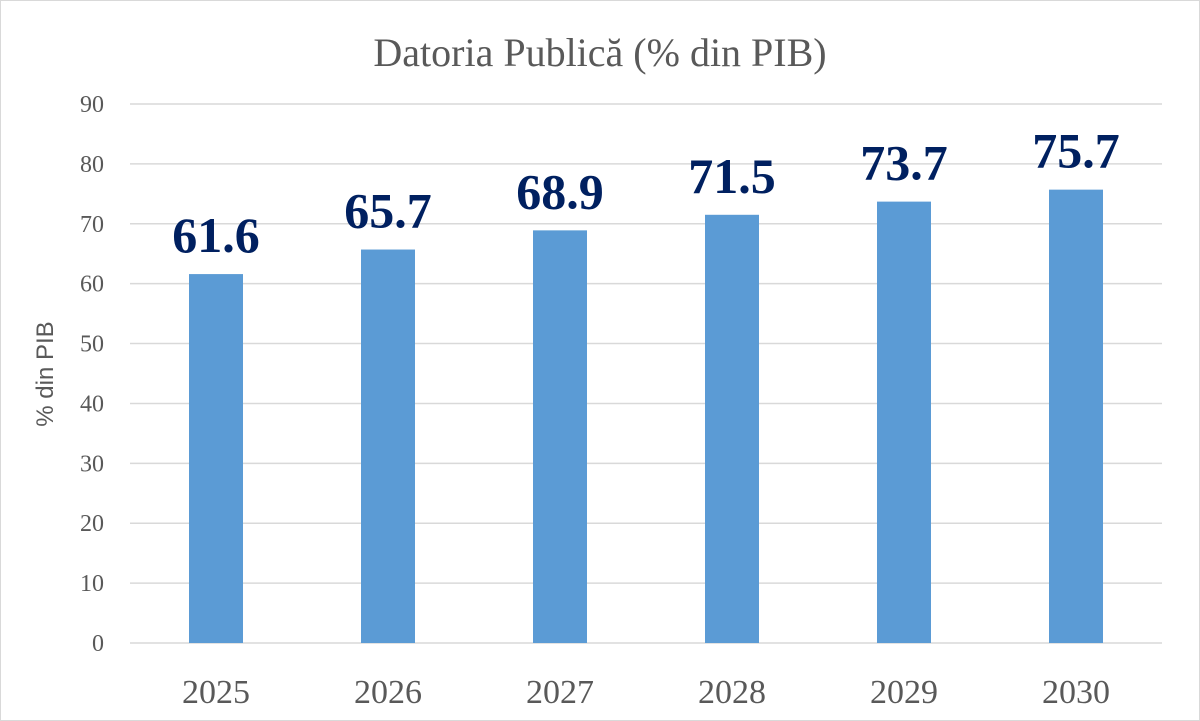 This screenshot has width=1200, height=721. What do you see at coordinates (92, 374) in the screenshot?
I see `y-axis-ticks: 0 10 20 30 40 50 60 70 80 90` at bounding box center [92, 374].